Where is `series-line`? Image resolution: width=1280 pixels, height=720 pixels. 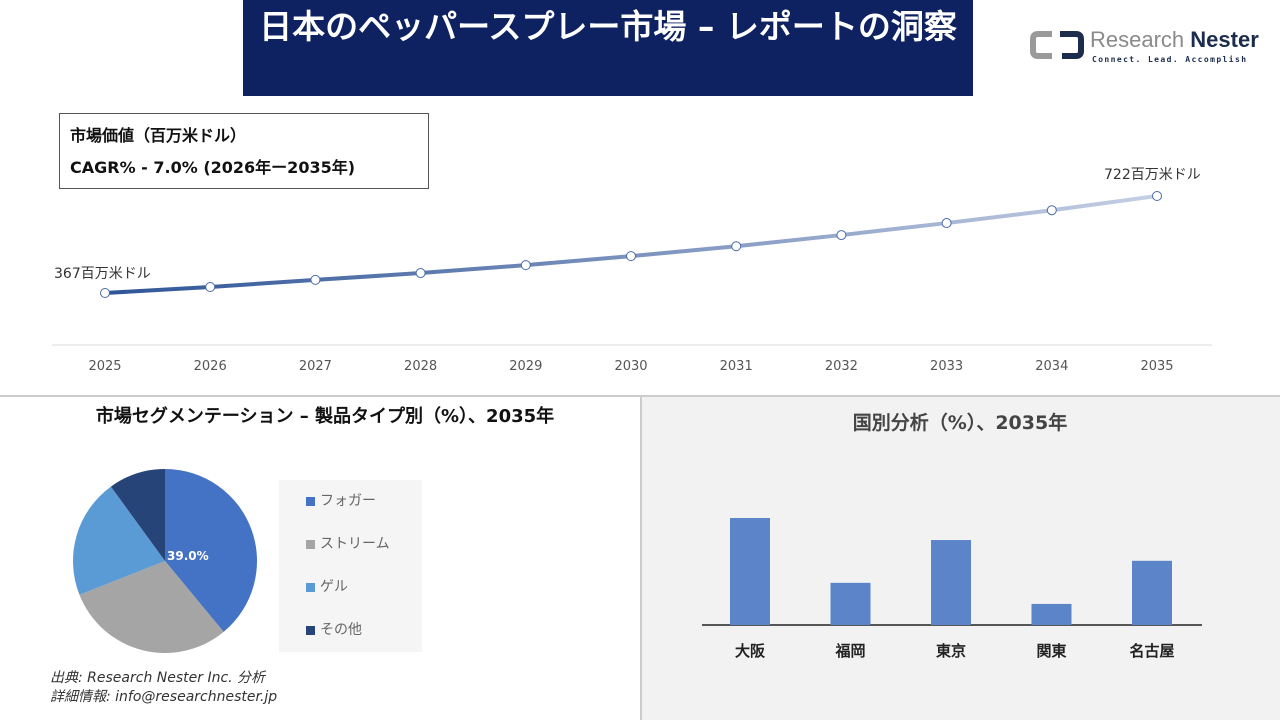
series-line is located at coordinates (631, 244).